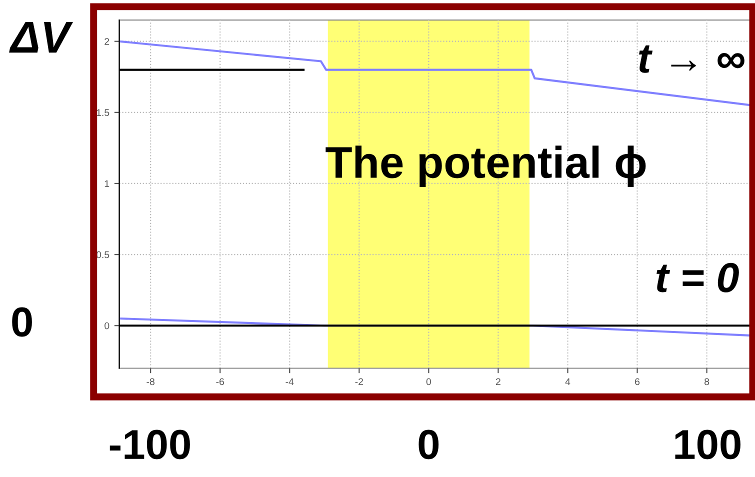  What do you see at coordinates (637, 382) in the screenshot?
I see `x-tick-label: 6` at bounding box center [637, 382].